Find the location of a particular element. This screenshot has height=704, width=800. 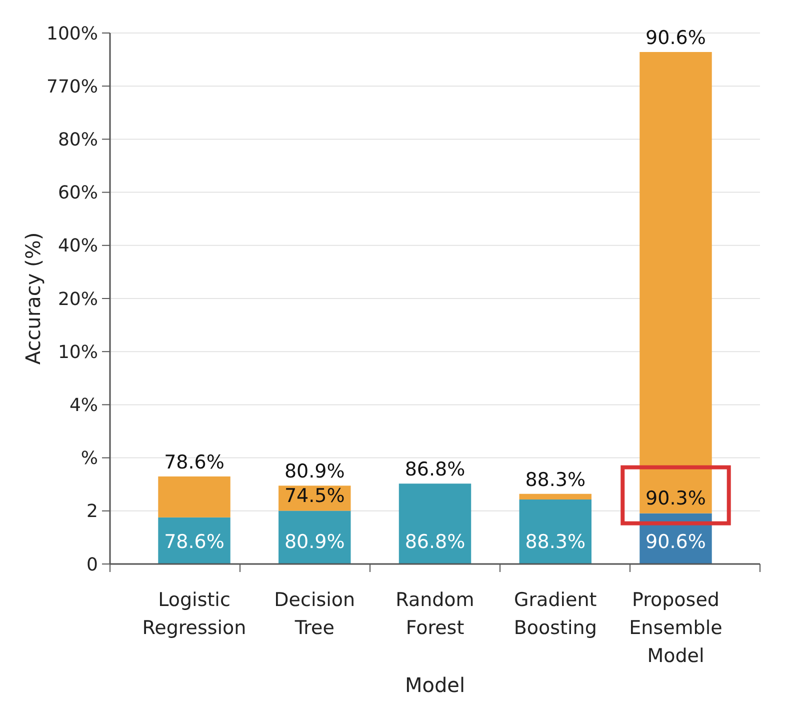

text: 770% is located at coordinates (72, 87).